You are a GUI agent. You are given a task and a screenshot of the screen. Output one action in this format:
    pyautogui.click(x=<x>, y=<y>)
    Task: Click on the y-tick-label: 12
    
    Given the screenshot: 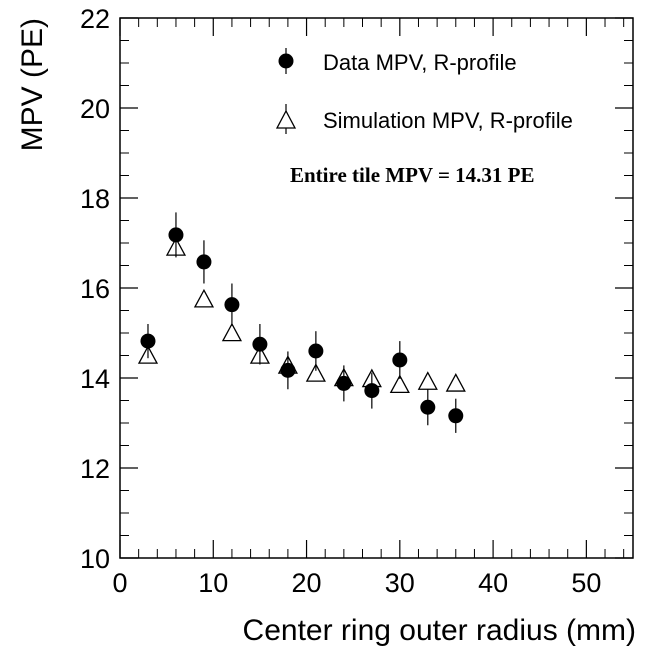 What is the action you would take?
    pyautogui.click(x=95, y=469)
    